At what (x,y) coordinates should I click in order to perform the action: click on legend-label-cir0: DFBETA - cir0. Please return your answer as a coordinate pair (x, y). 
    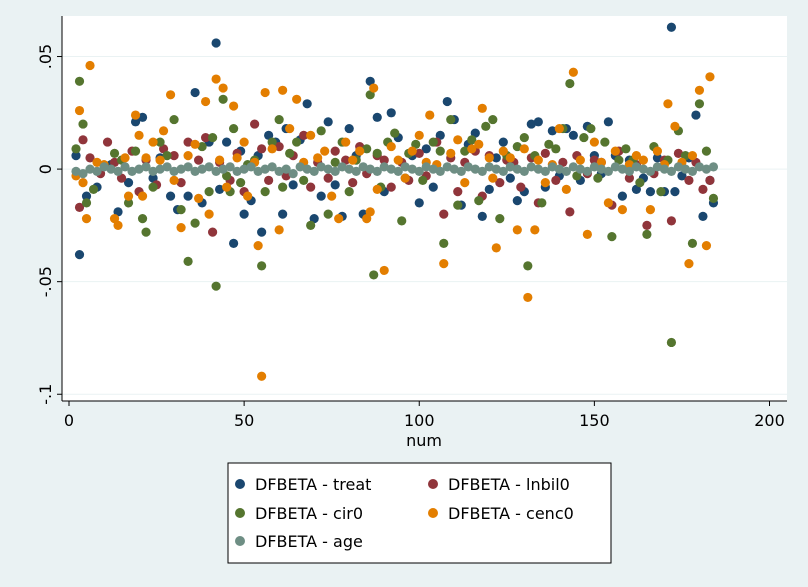
    Looking at the image, I should click on (309, 513).